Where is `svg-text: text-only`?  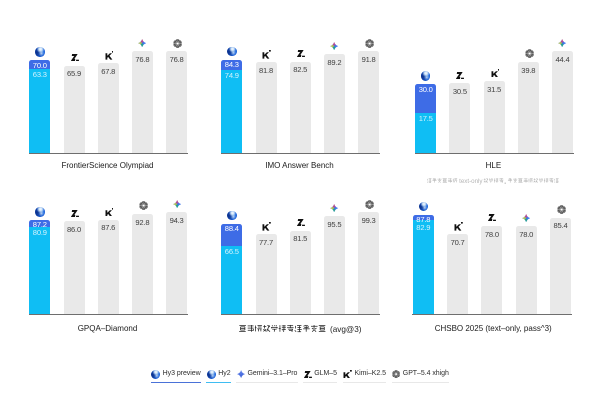
svg-text: text-only is located at coordinates (471, 181).